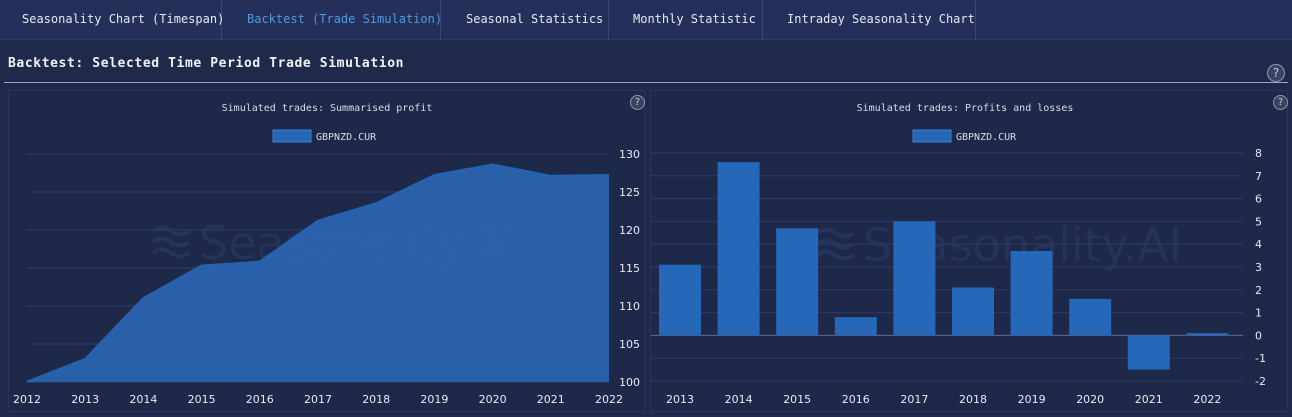 The height and width of the screenshot is (417, 1292). What do you see at coordinates (1258, 153) in the screenshot?
I see `y-tick-label: 8` at bounding box center [1258, 153].